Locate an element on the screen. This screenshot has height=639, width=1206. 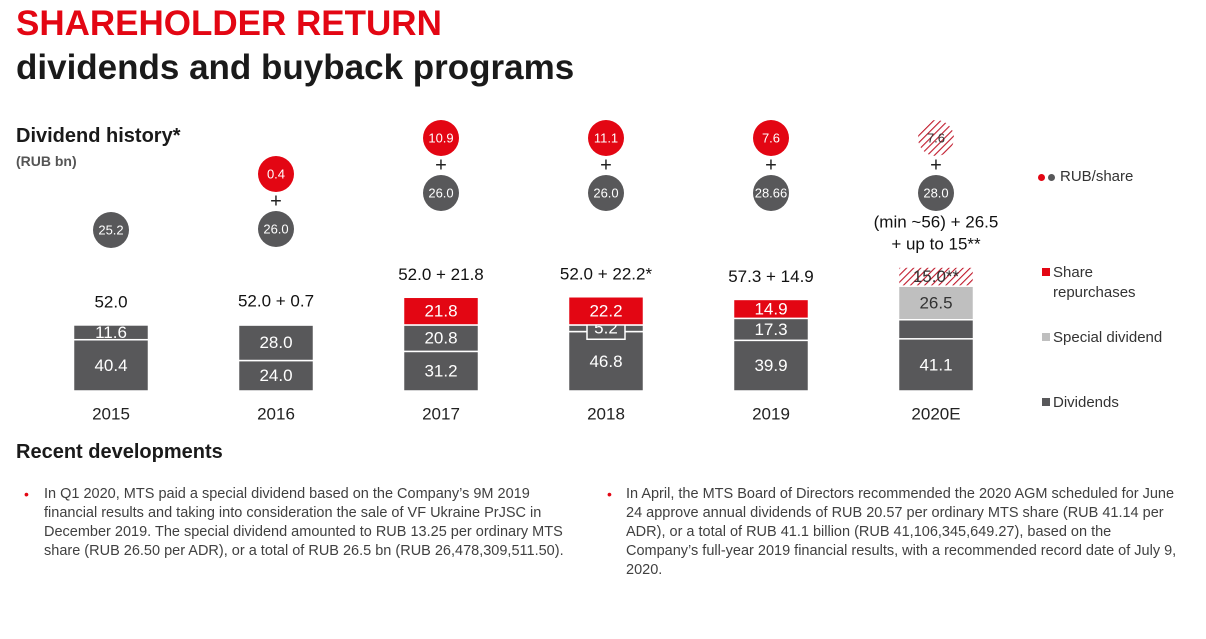
total-label: 57.3 + 14.9 is located at coordinates (771, 276).